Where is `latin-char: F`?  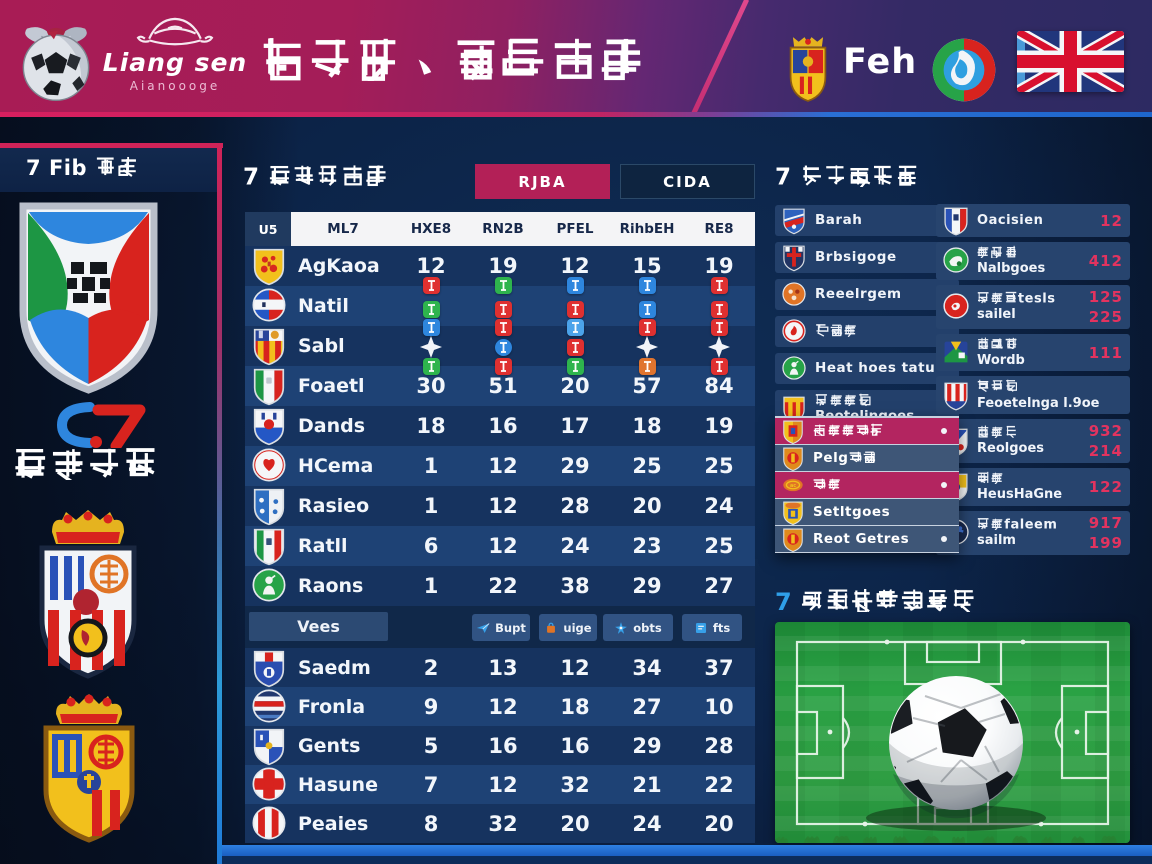 latin-char: F is located at coordinates (56, 168).